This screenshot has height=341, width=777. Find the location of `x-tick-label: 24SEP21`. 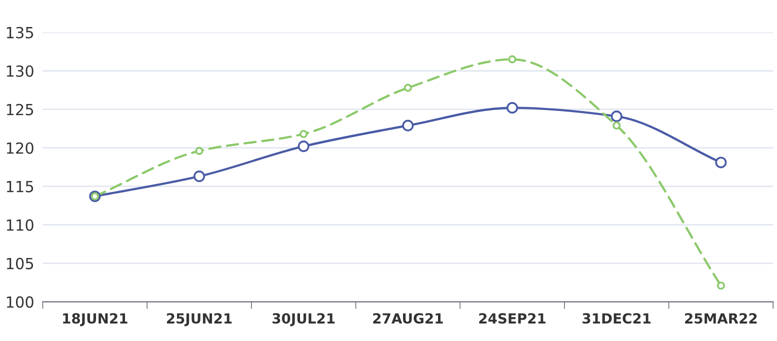

x-tick-label: 24SEP21 is located at coordinates (512, 318).